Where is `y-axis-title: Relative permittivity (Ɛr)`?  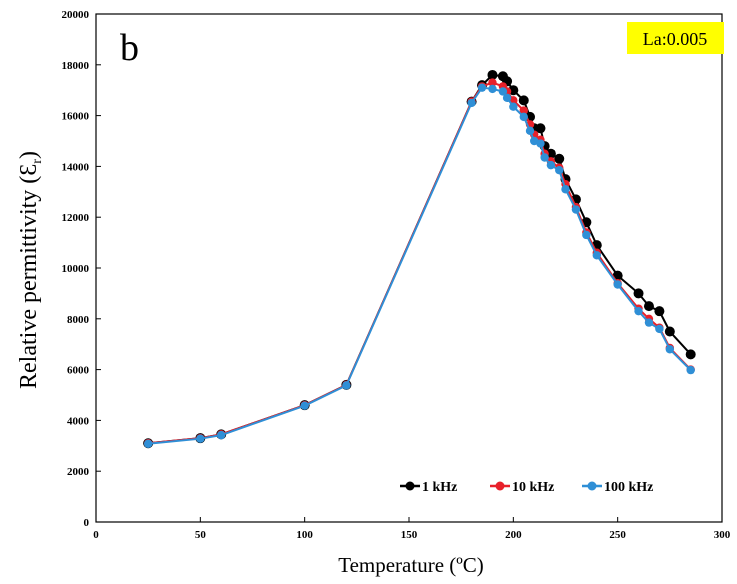
y-axis-title: Relative permittivity (Ɛr) is located at coordinates (30, 270).